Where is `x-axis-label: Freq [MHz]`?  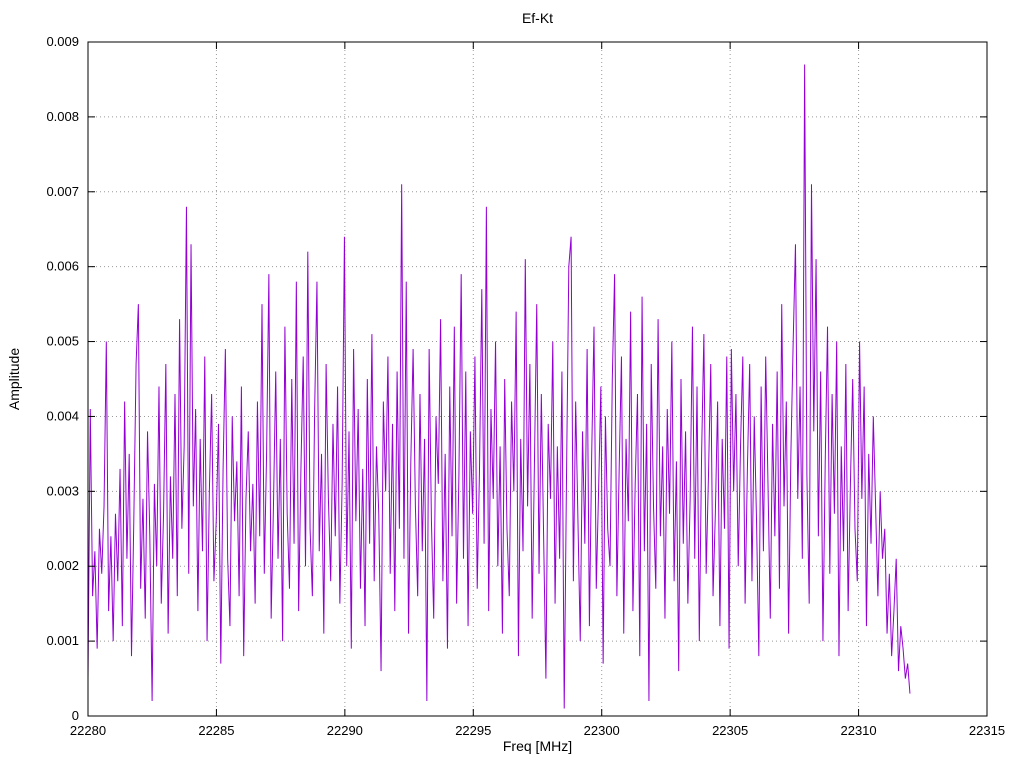
x-axis-label: Freq [MHz] is located at coordinates (537, 746).